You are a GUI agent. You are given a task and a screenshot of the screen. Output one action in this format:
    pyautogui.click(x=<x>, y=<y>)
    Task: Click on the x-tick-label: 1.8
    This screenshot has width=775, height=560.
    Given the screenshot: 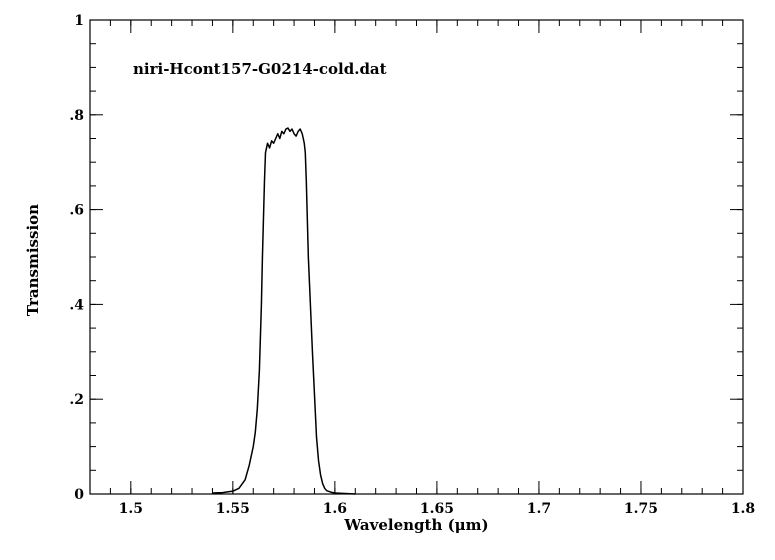 What is the action you would take?
    pyautogui.click(x=743, y=509)
    